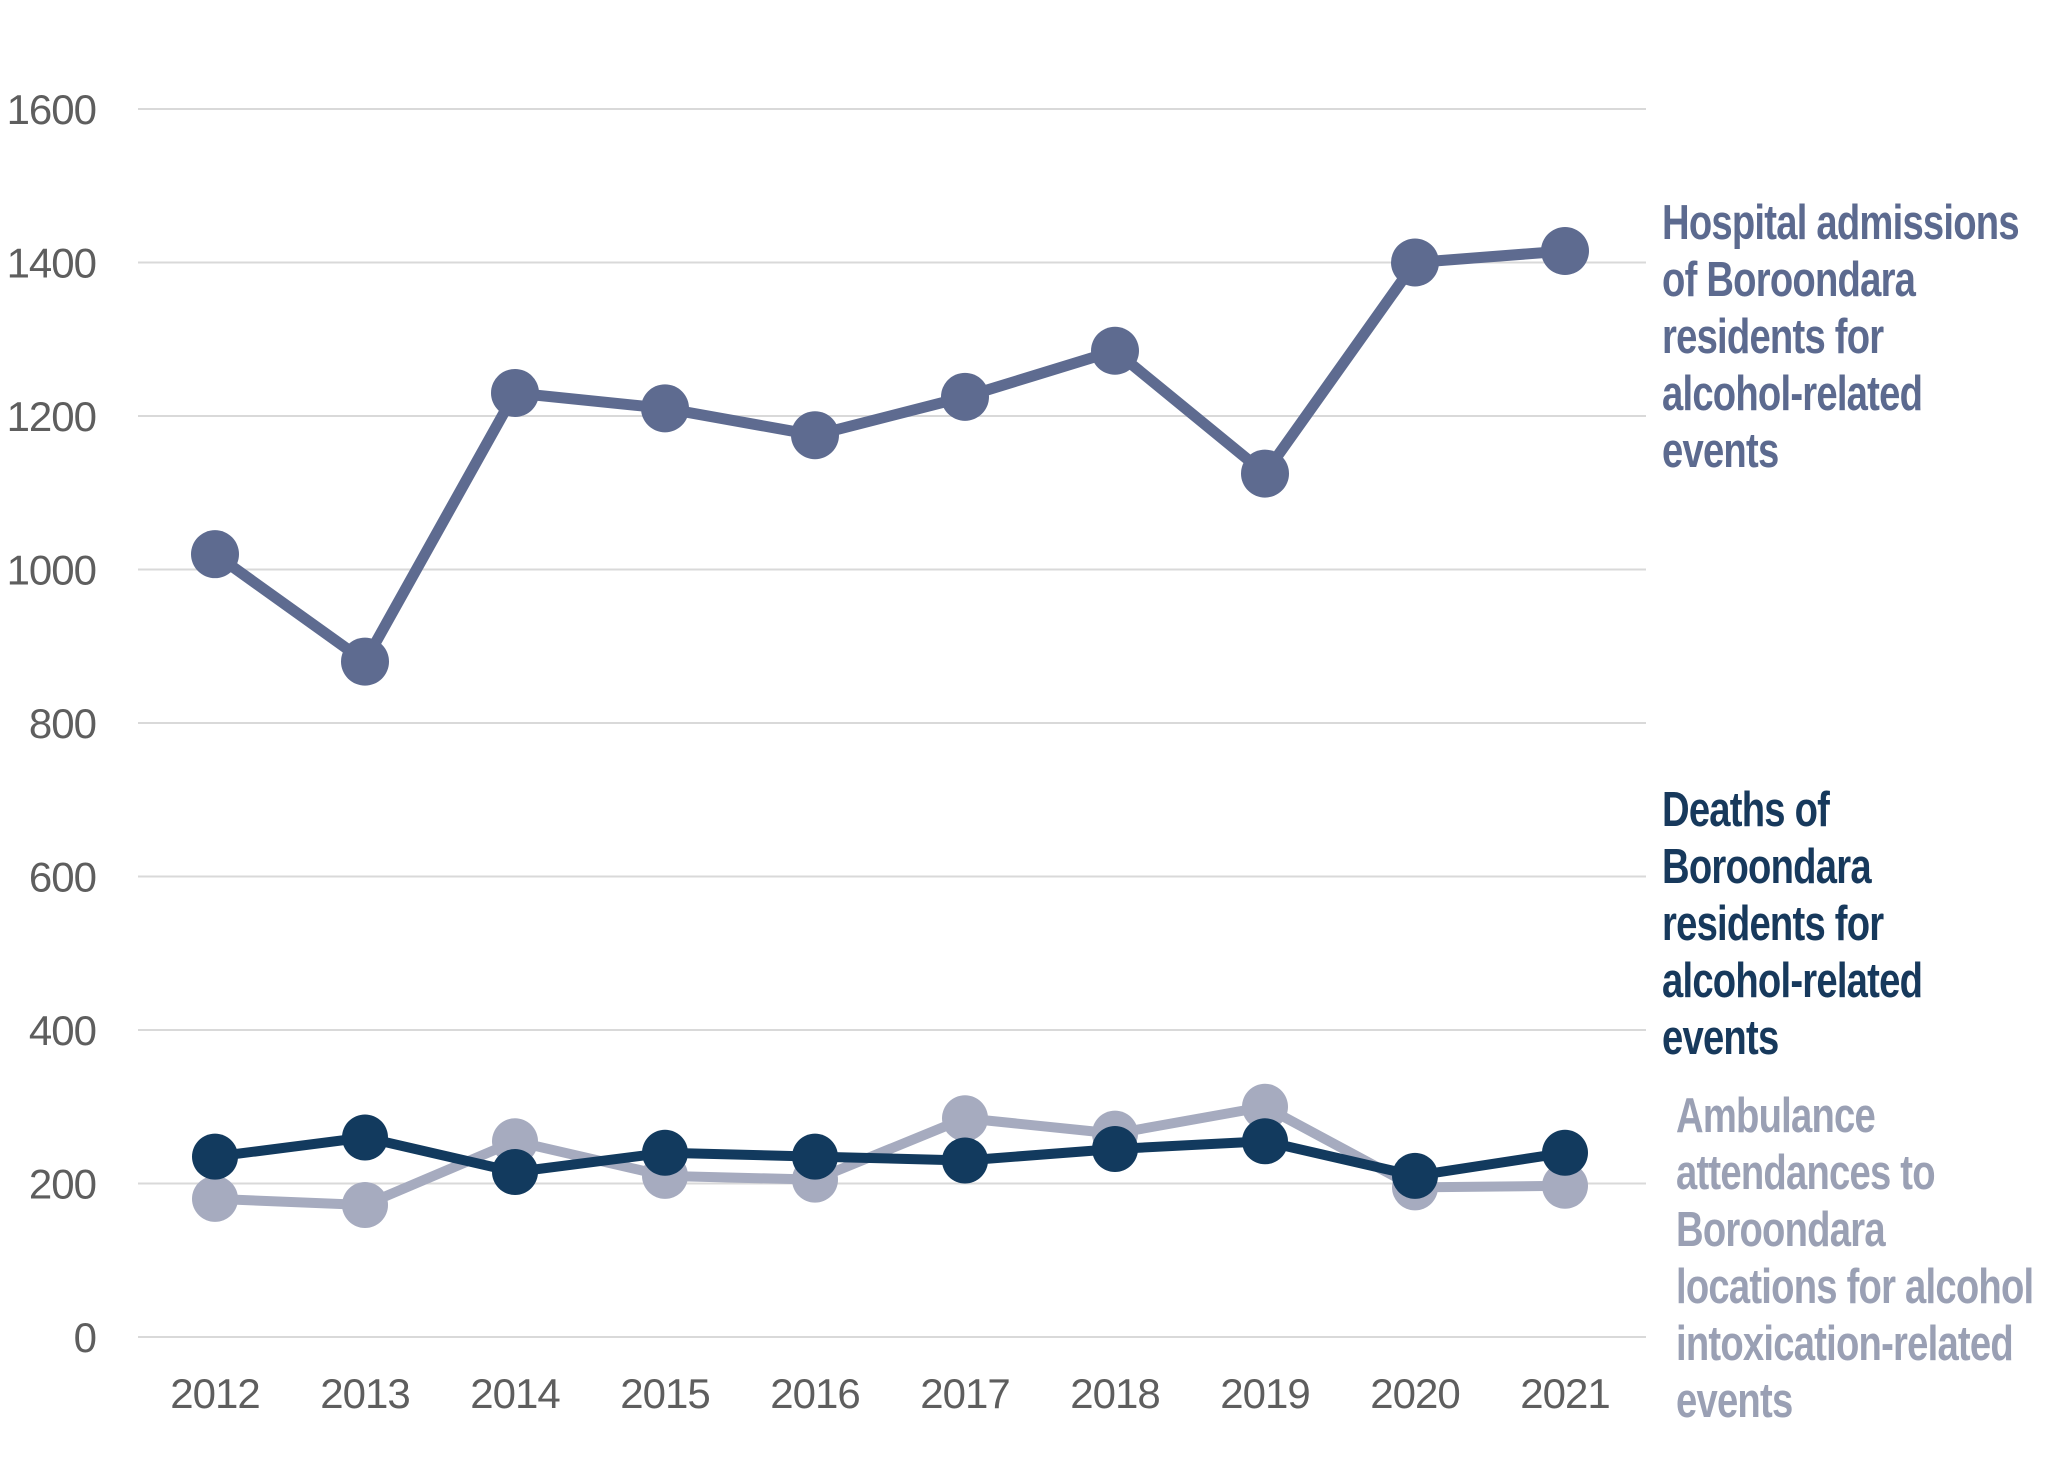 Image resolution: width=2068 pixels, height=1475 pixels. Describe the element at coordinates (665, 408) in the screenshot. I see `data-point-hospital-2015` at that location.